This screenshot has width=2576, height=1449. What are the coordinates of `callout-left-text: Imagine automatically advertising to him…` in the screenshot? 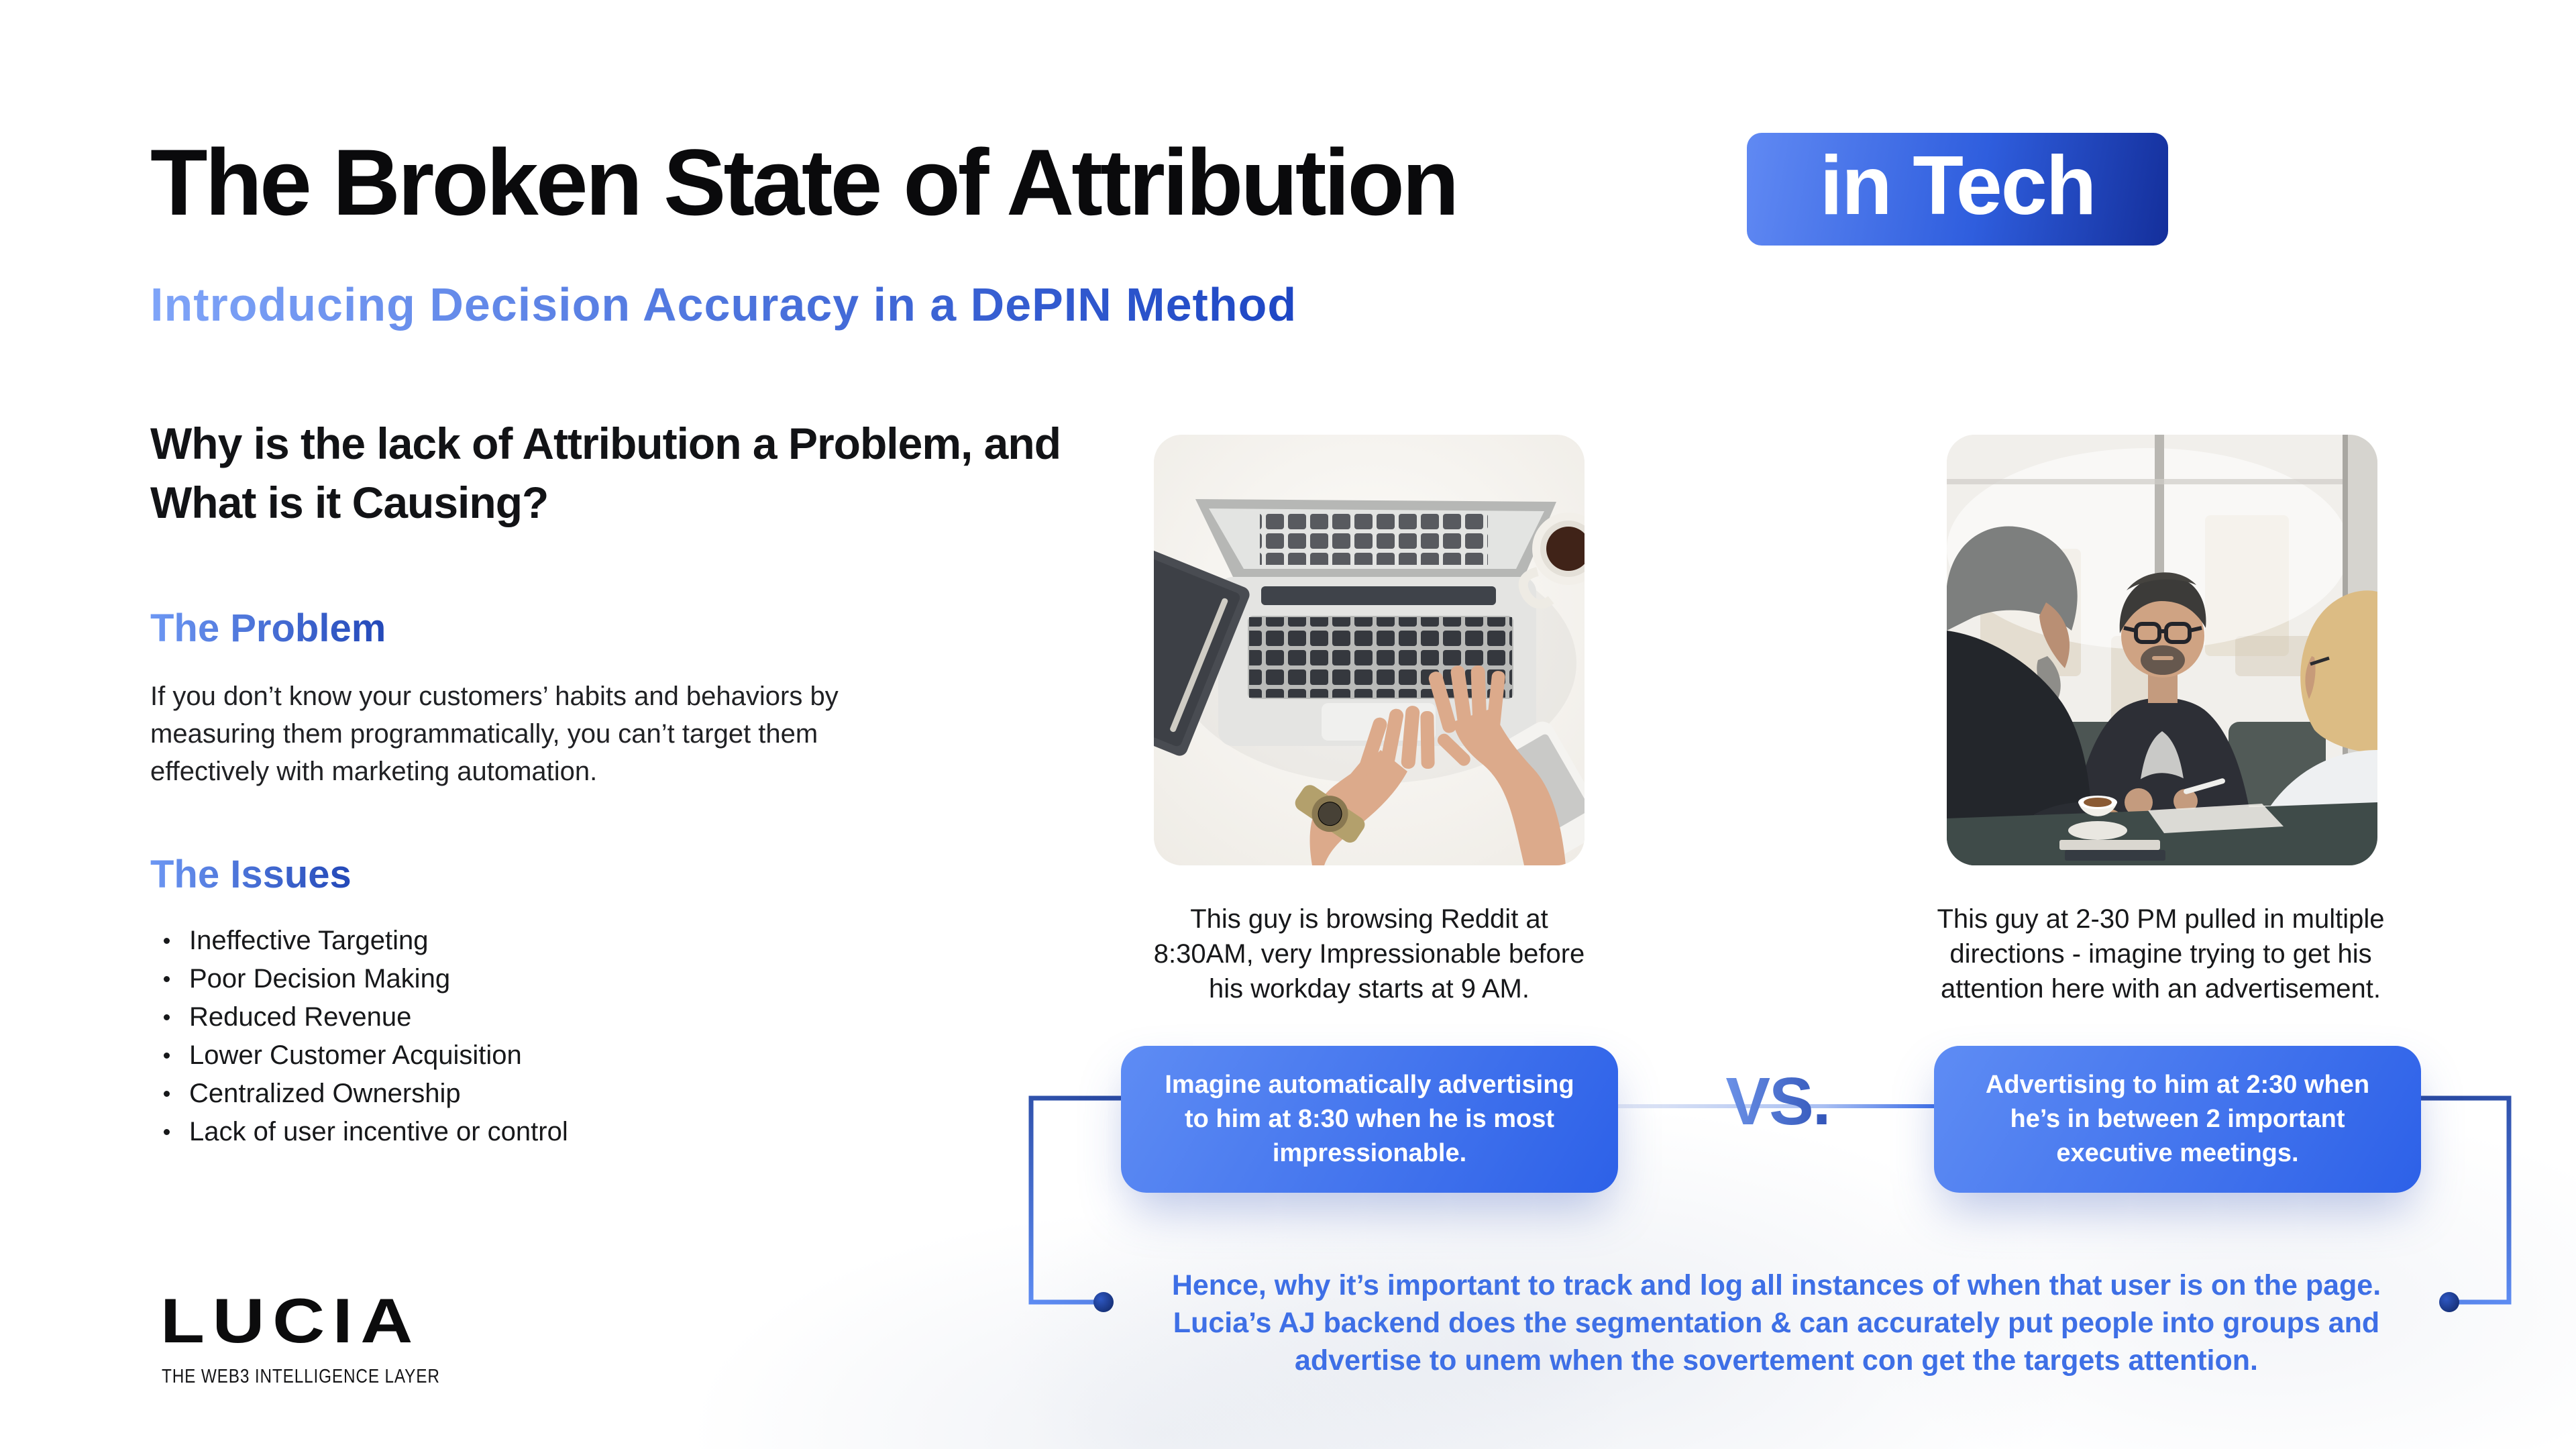 It's located at (1369, 1119).